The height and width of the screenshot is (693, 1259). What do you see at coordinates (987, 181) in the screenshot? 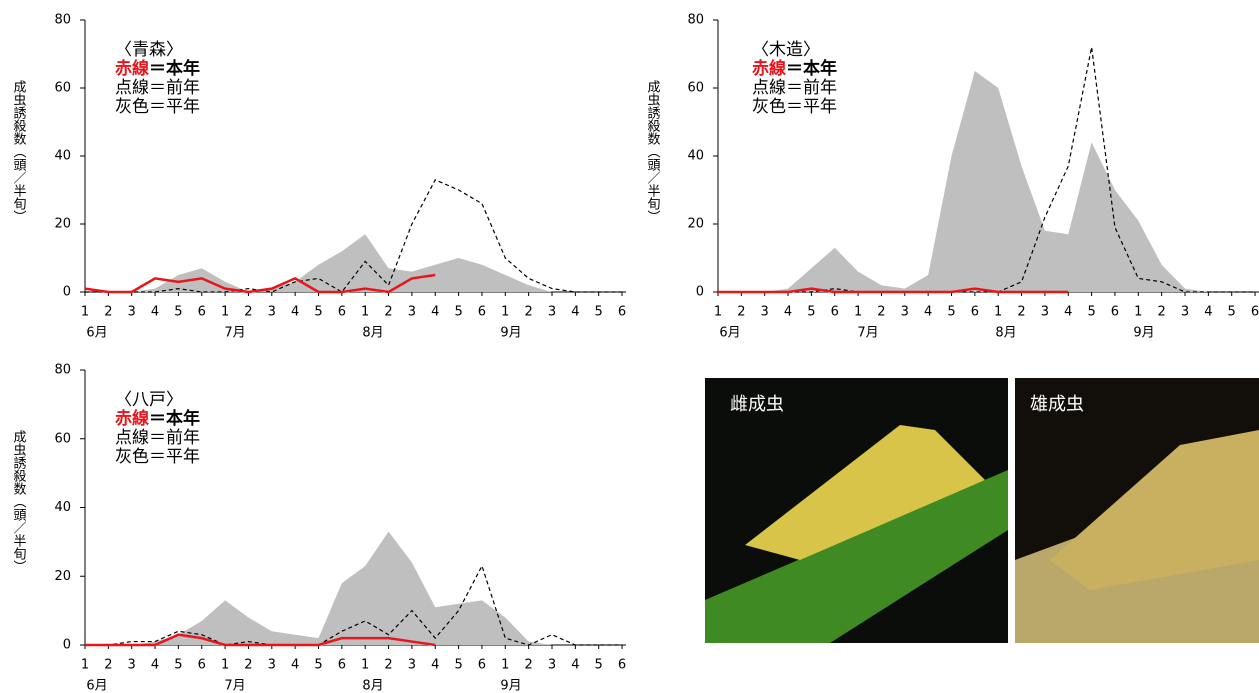
I see `area` at bounding box center [987, 181].